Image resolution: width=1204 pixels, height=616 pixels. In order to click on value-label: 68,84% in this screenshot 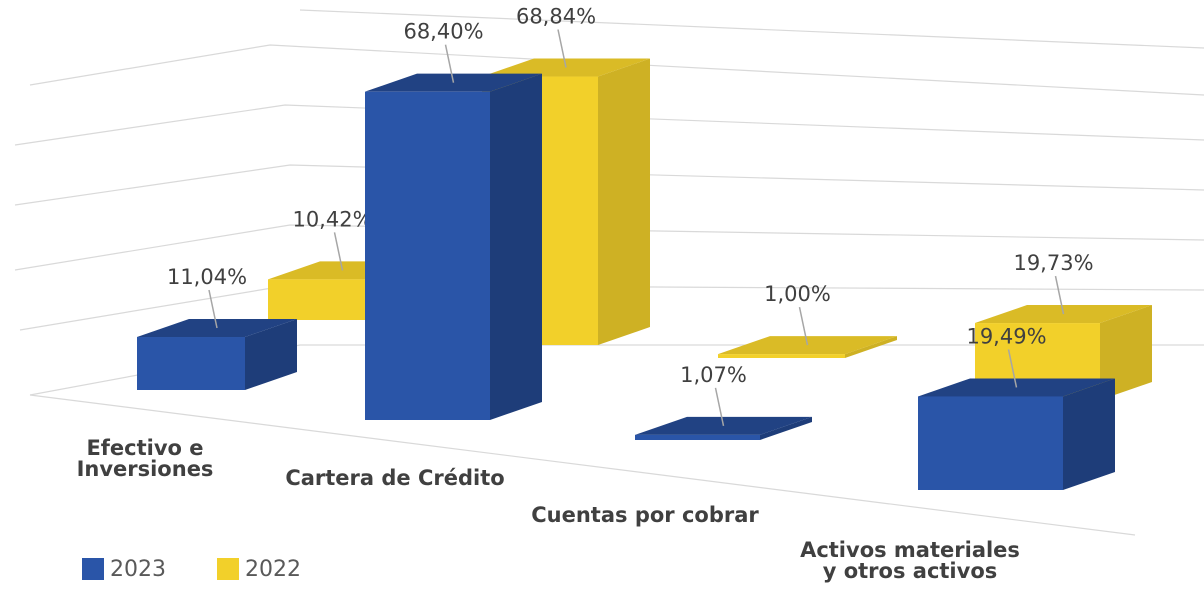, I will do `click(556, 17)`.